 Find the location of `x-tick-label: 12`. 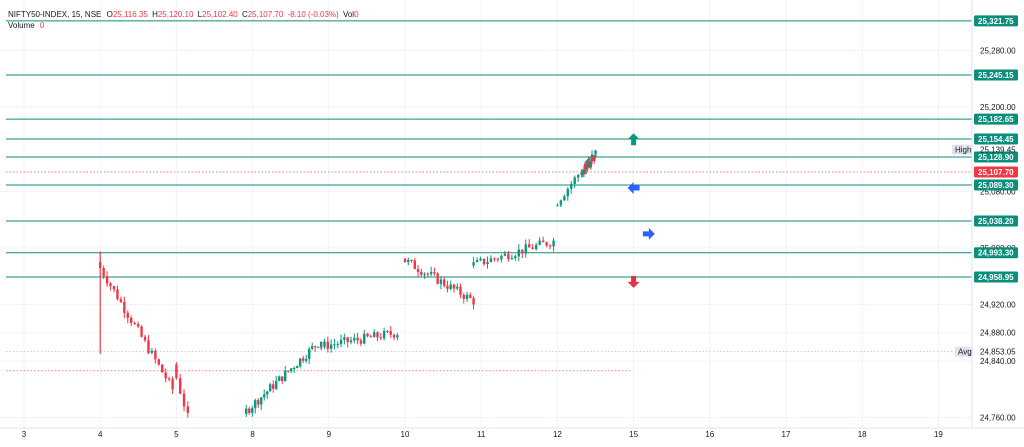

x-tick-label: 12 is located at coordinates (557, 434).